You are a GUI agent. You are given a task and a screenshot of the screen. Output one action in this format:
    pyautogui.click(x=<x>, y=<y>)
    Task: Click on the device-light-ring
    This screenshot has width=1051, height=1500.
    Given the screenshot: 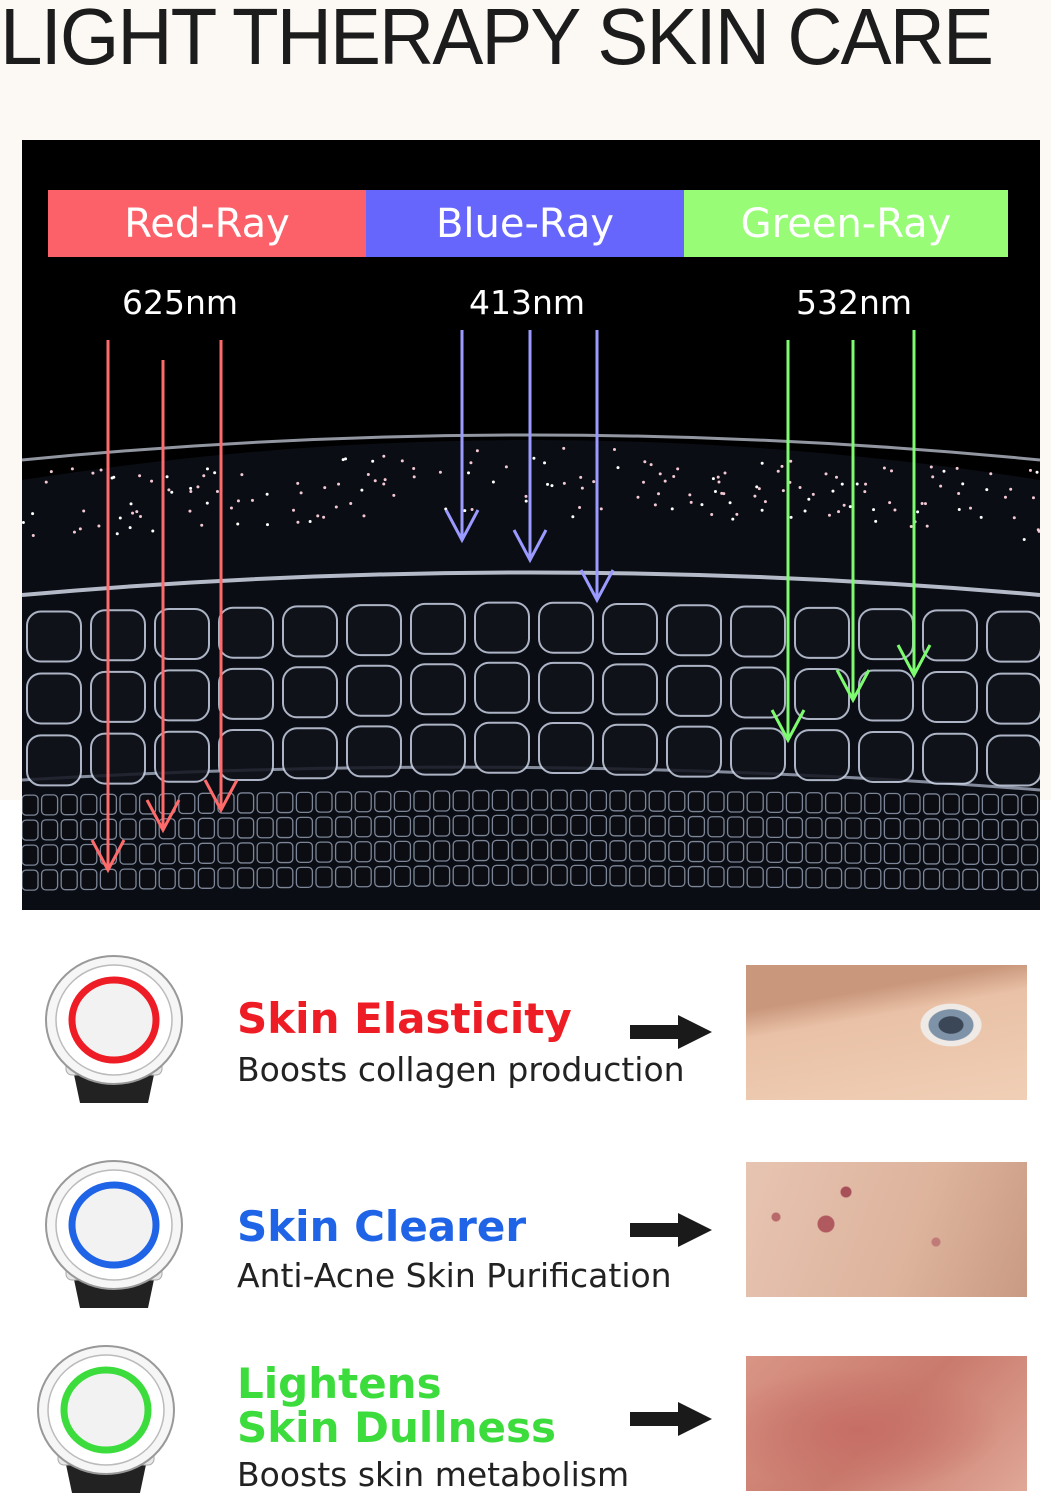 What is the action you would take?
    pyautogui.click(x=114, y=1225)
    